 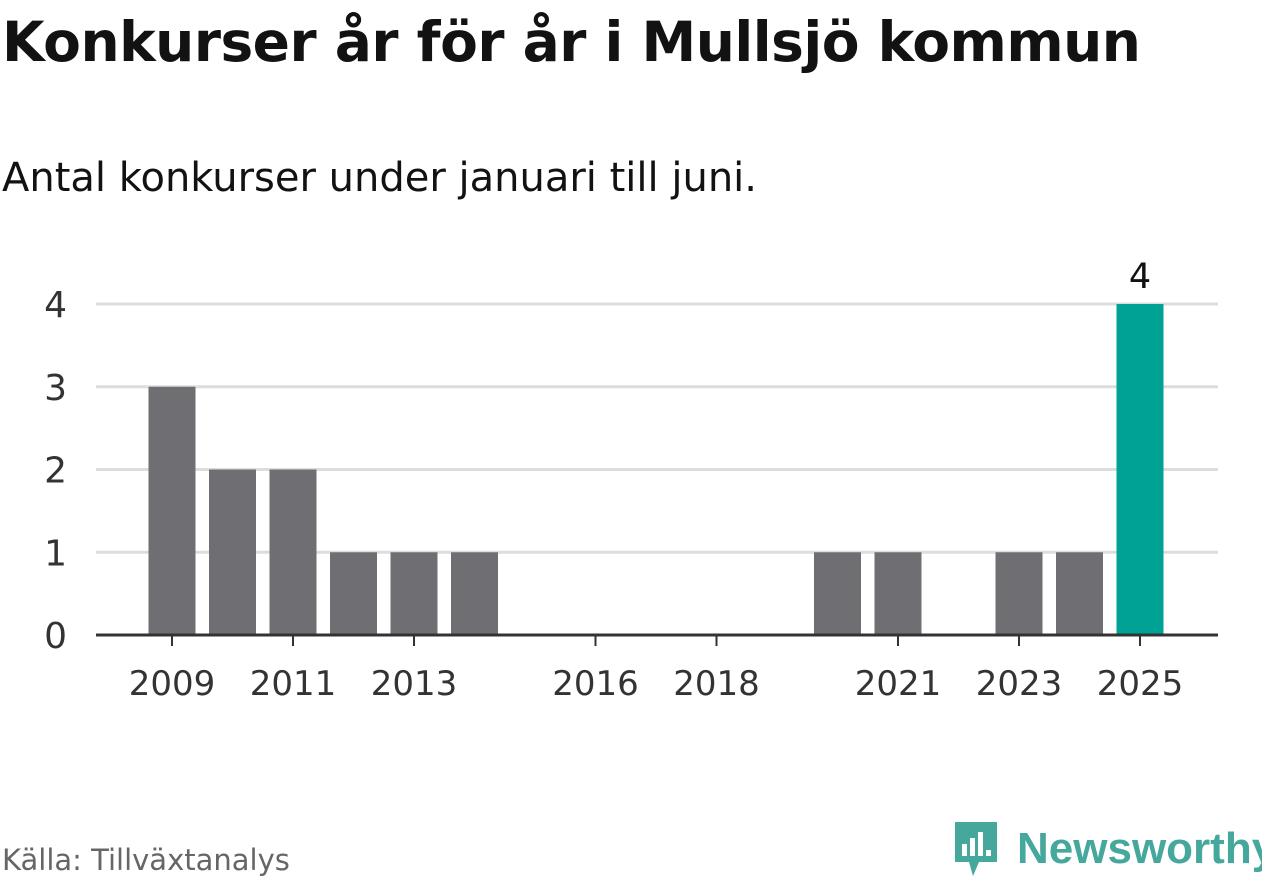 I want to click on brand-name: Newsworthy, so click(x=1139, y=848).